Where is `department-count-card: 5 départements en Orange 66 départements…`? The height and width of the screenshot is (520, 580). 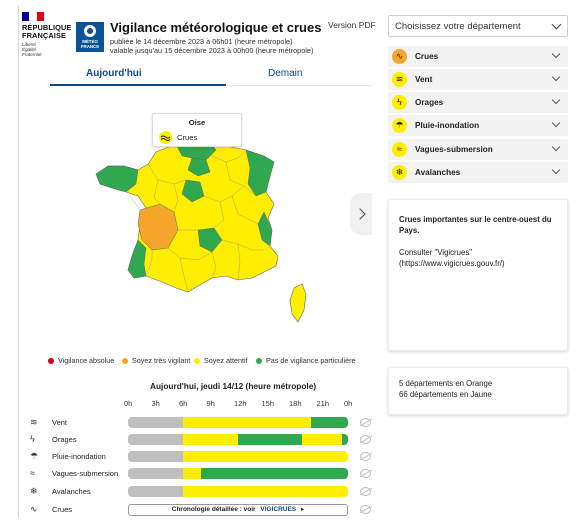 department-count-card: 5 départements en Orange 66 départements… is located at coordinates (478, 391).